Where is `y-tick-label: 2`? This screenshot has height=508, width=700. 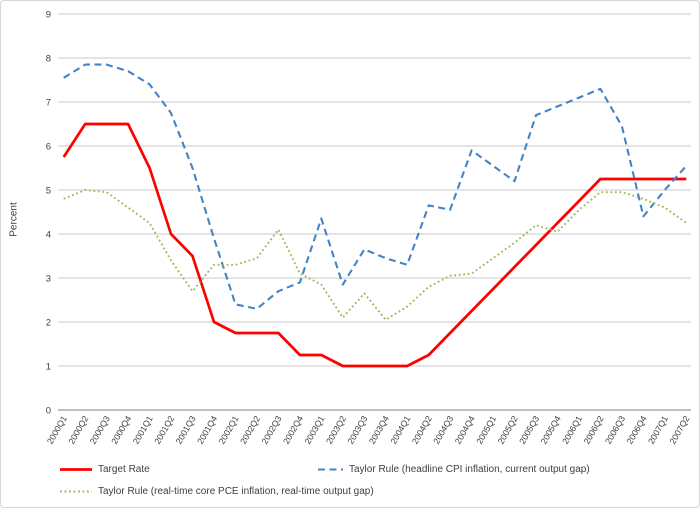
y-tick-label: 2 is located at coordinates (48, 323).